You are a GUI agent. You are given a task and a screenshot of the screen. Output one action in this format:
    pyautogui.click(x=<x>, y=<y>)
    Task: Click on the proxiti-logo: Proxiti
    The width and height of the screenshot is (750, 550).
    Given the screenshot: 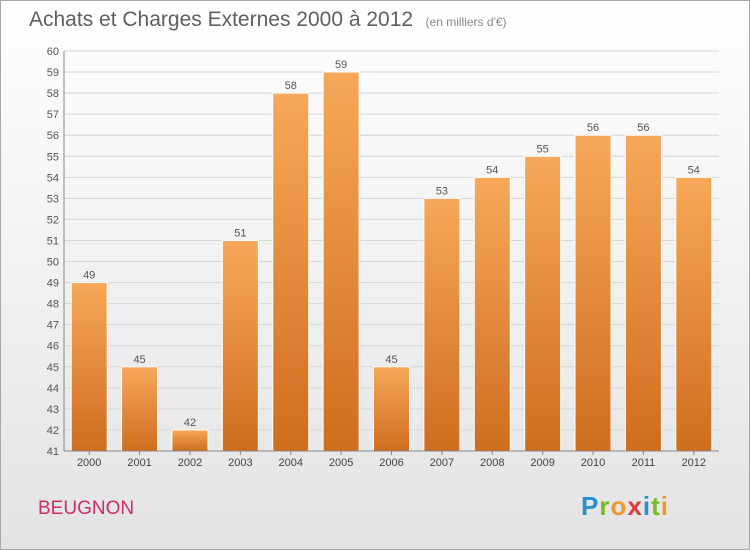 What is the action you would take?
    pyautogui.click(x=625, y=506)
    